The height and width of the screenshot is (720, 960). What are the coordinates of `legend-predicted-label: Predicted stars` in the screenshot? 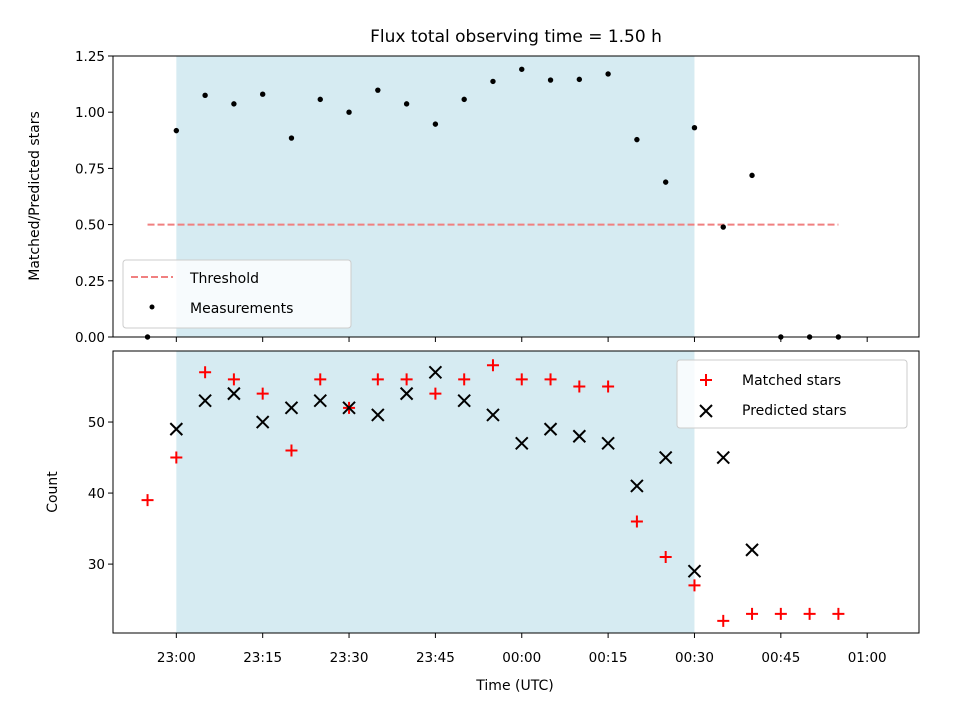 It's located at (794, 411).